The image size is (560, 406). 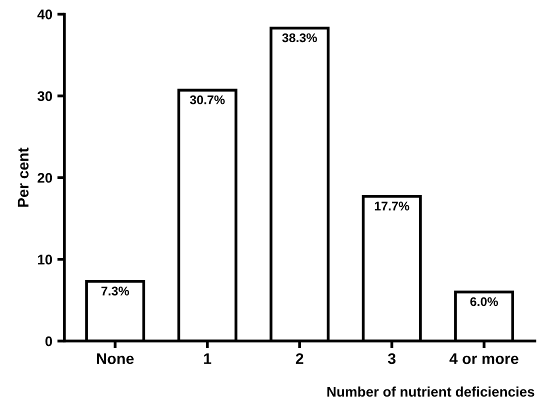 I want to click on data-label: 30.7%, so click(x=207, y=99).